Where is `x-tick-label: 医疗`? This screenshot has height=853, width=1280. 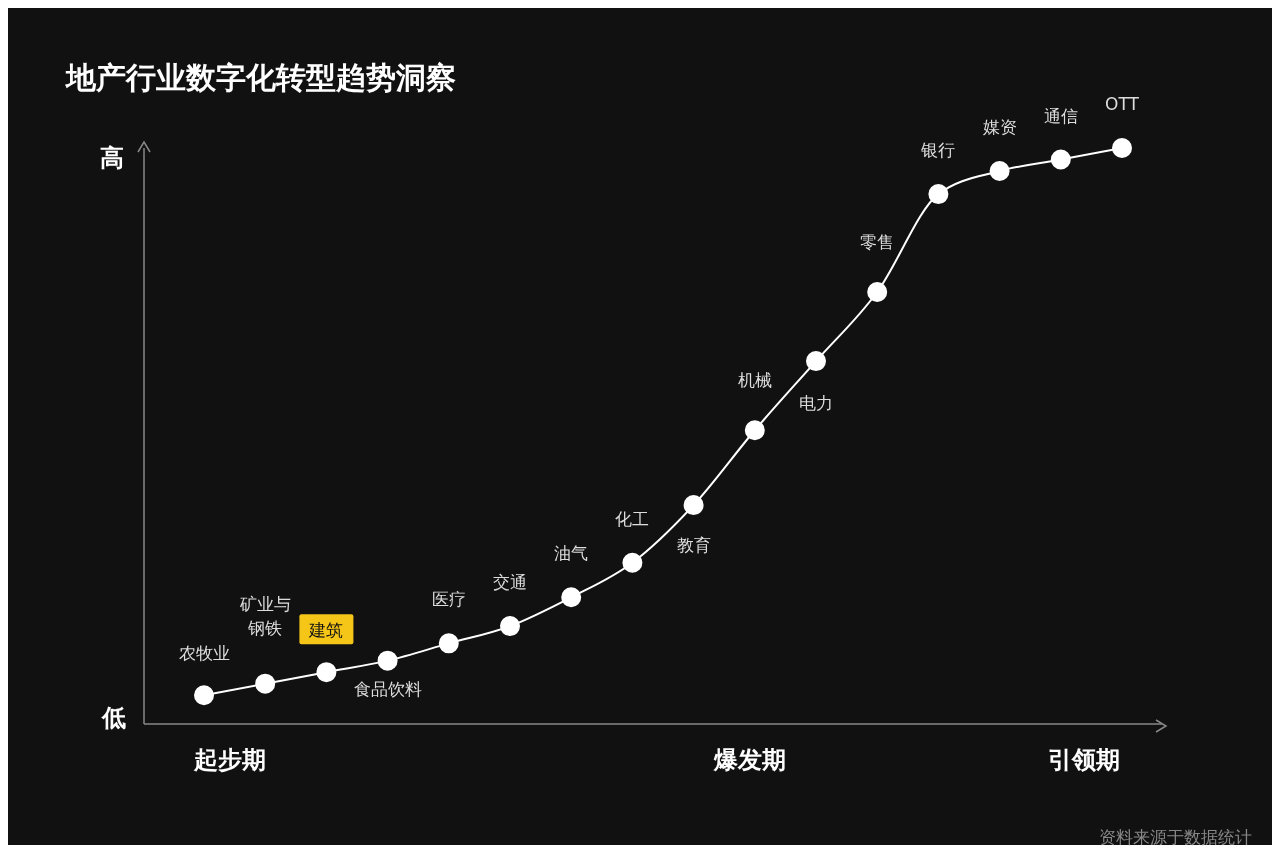 x-tick-label: 医疗 is located at coordinates (448, 599).